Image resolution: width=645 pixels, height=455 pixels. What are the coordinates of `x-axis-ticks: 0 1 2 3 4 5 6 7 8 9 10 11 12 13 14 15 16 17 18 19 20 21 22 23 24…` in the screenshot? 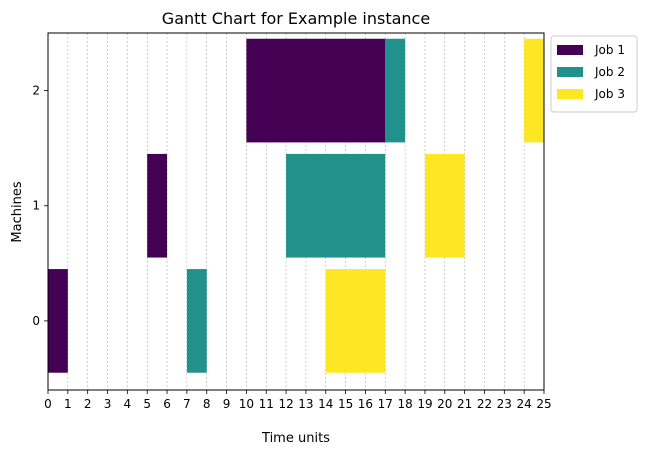 It's located at (298, 400).